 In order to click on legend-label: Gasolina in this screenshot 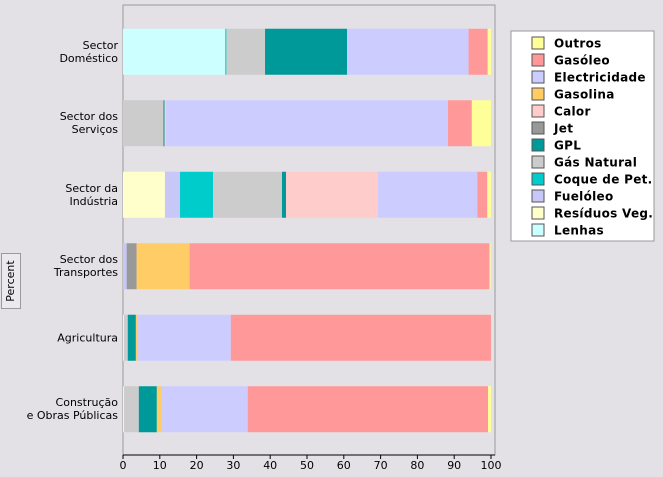, I will do `click(584, 95)`.